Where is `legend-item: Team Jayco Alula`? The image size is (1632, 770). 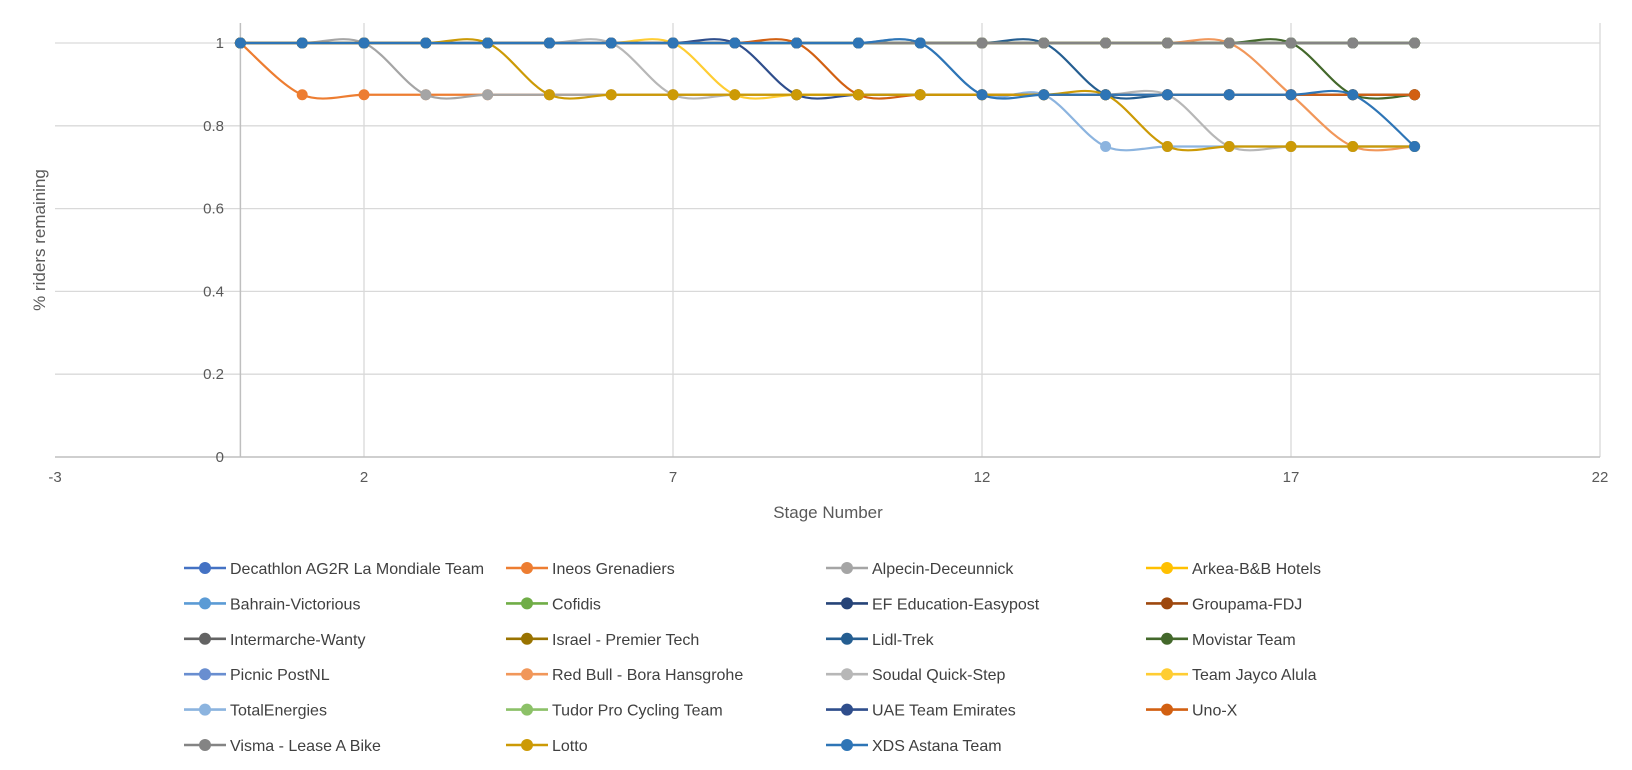 legend-item: Team Jayco Alula is located at coordinates (1231, 675).